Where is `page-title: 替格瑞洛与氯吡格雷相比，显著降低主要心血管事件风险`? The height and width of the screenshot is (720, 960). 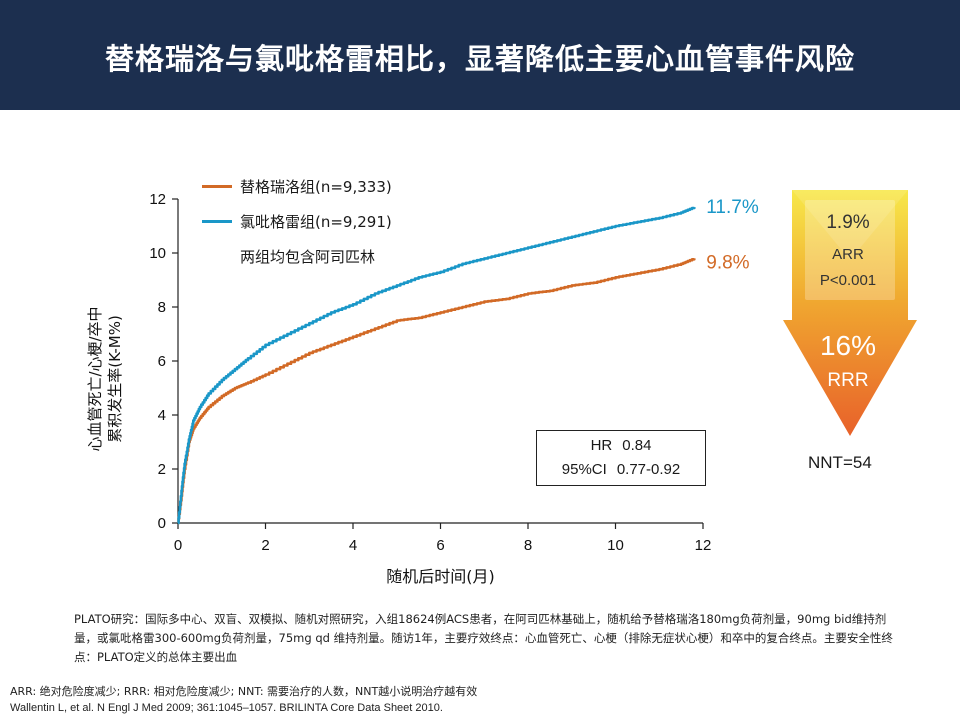 page-title: 替格瑞洛与氯吡格雷相比，显著降低主要心血管事件风险 is located at coordinates (479, 59).